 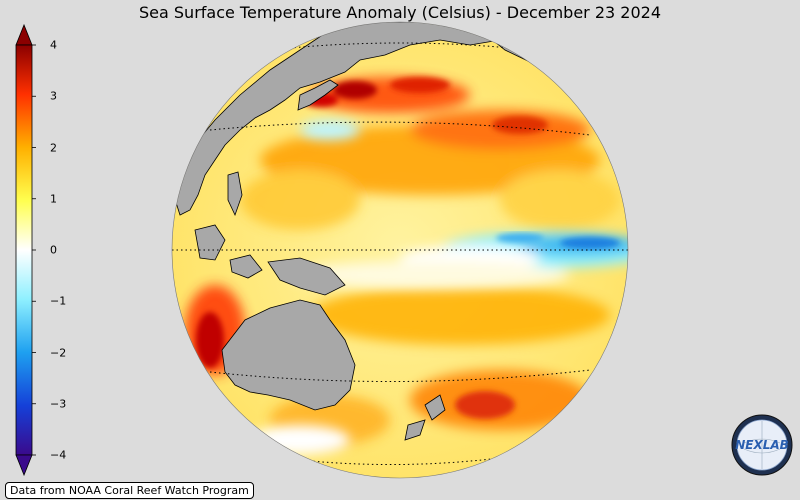 What do you see at coordinates (53, 45) in the screenshot?
I see `colorbar-tick-label: 4` at bounding box center [53, 45].